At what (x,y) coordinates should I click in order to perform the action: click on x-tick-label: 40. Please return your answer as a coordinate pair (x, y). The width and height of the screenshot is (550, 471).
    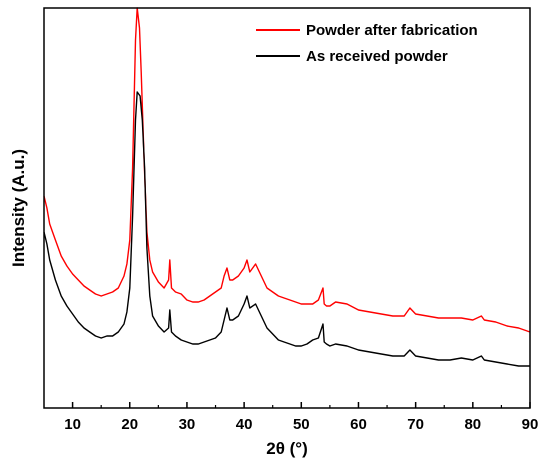
    Looking at the image, I should click on (244, 424).